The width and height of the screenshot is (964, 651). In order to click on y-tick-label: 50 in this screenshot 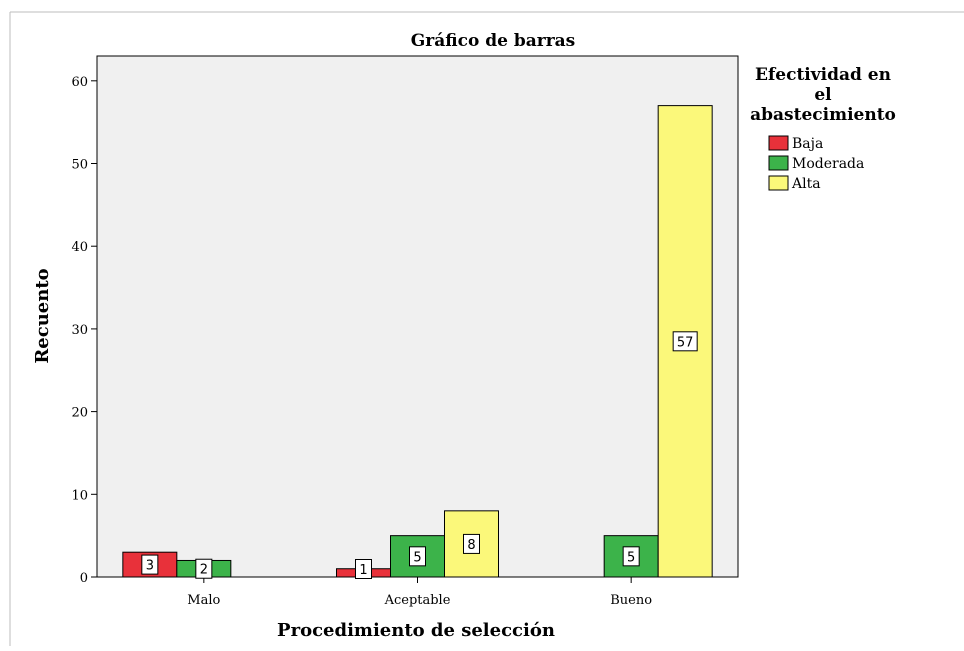, I will do `click(79, 165)`.